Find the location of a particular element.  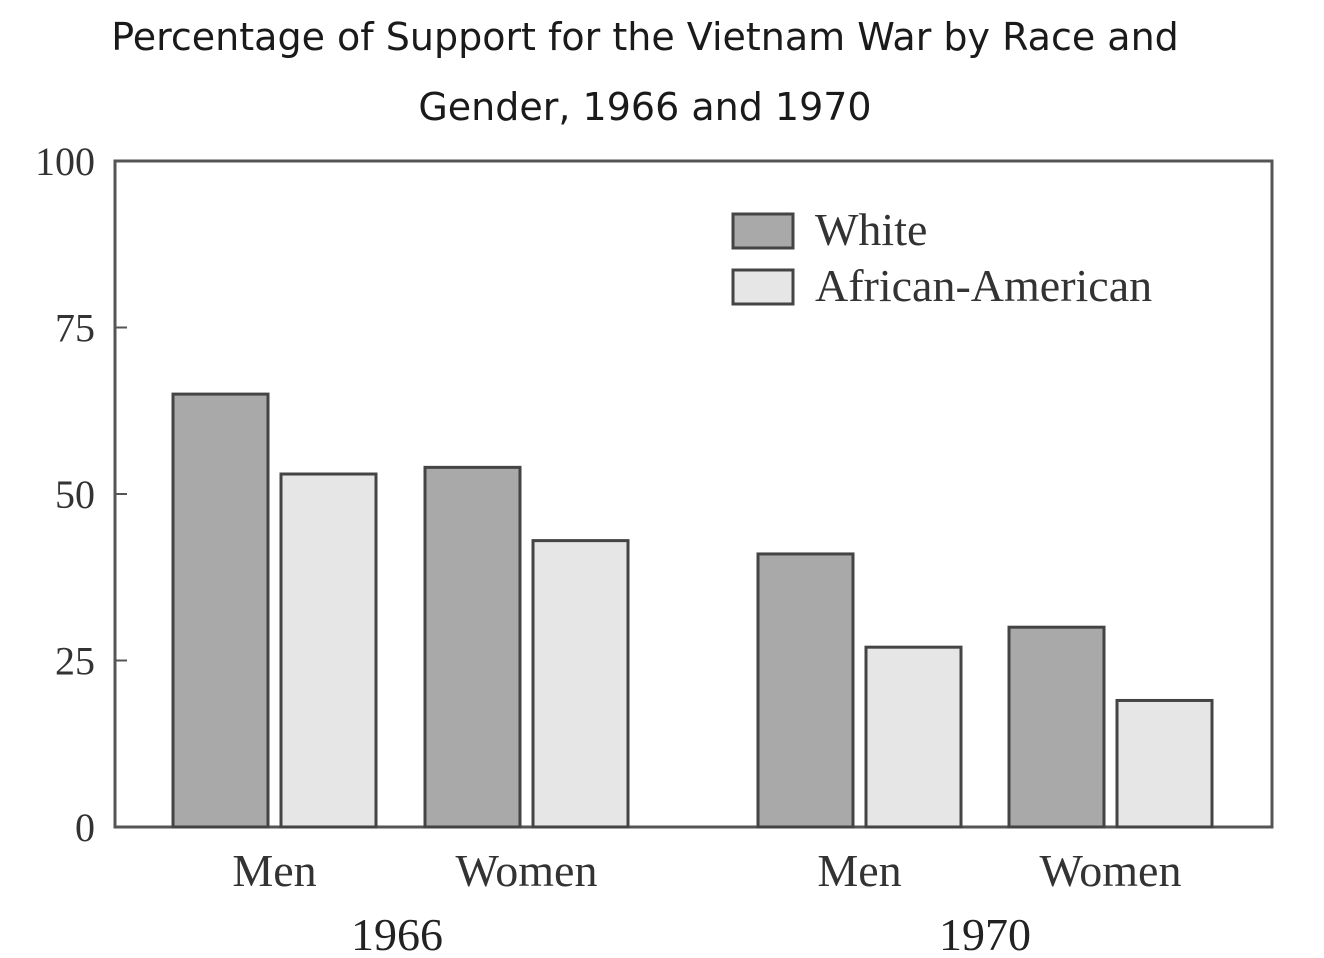

legend-label: White is located at coordinates (871, 229).